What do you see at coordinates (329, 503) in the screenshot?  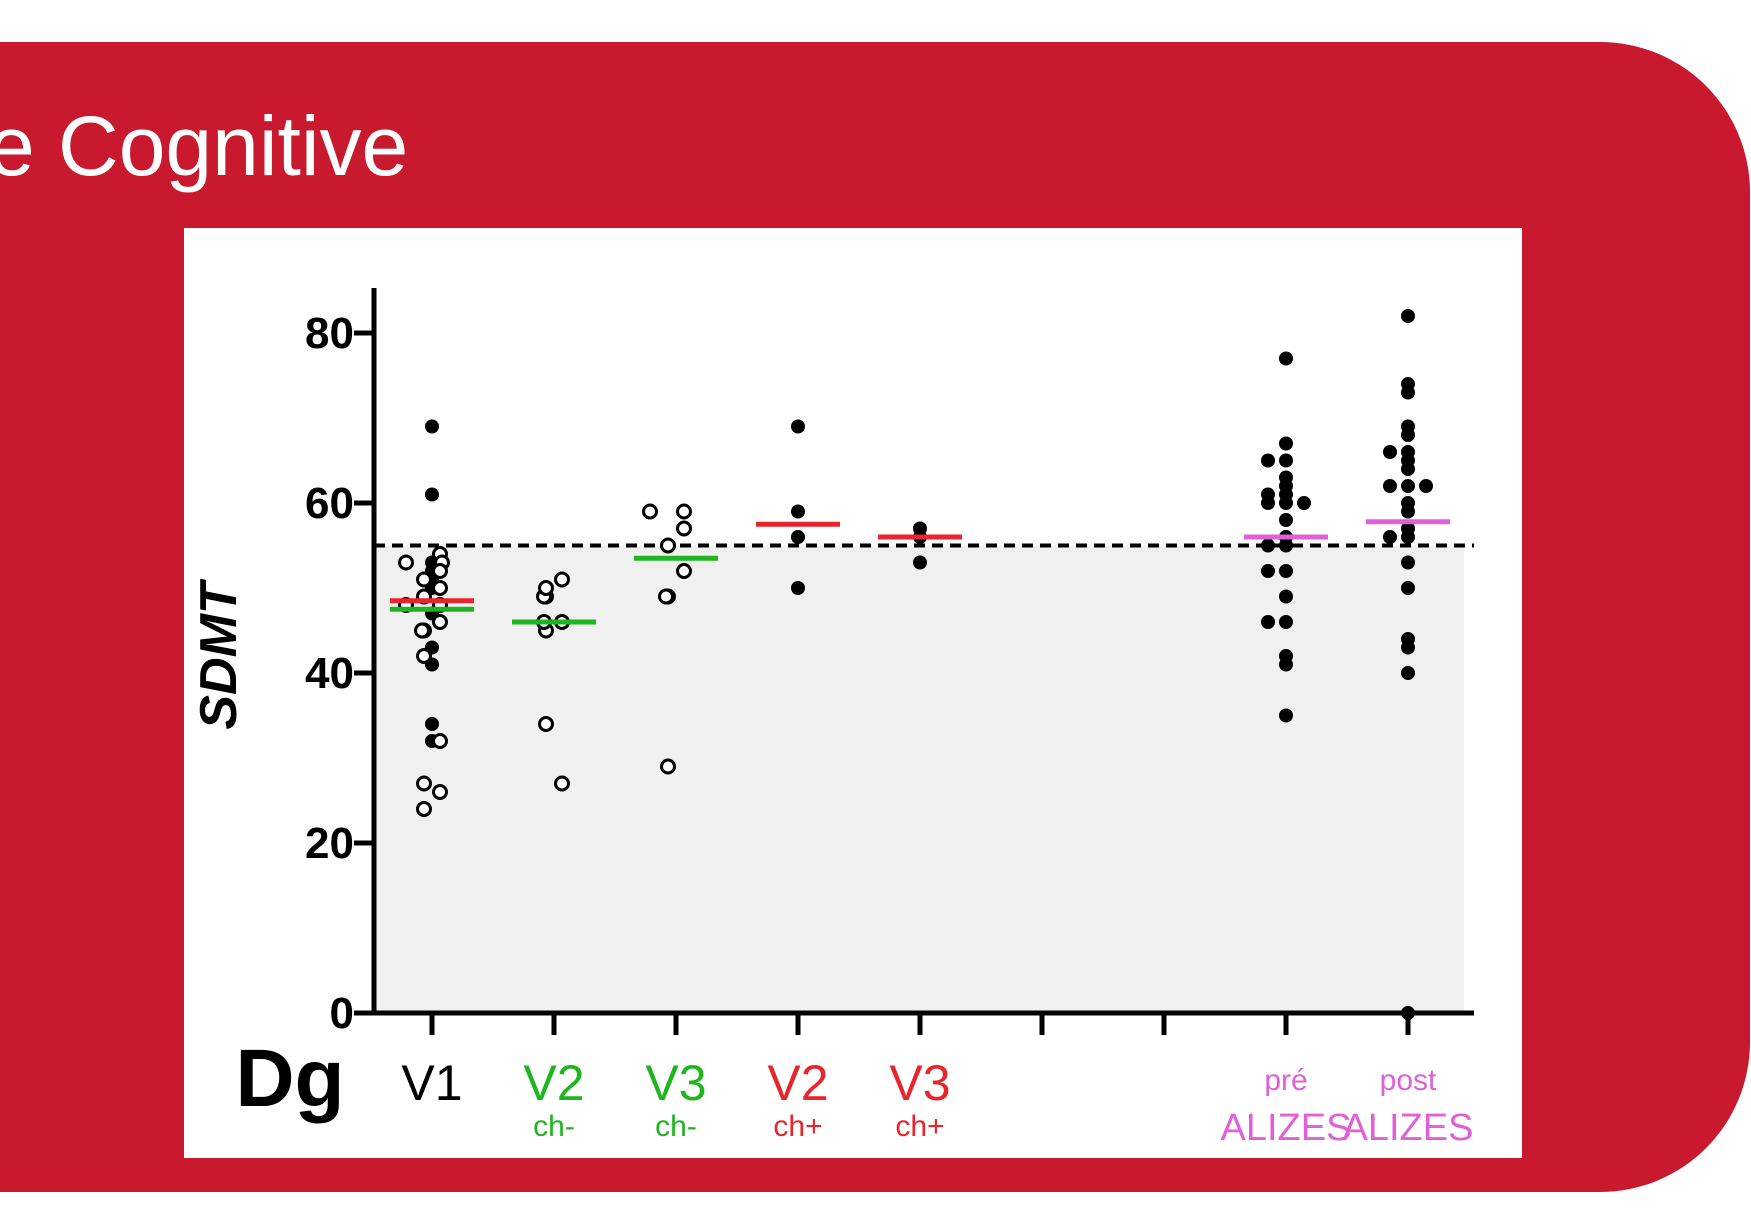 I see `y-tick-label: 60` at bounding box center [329, 503].